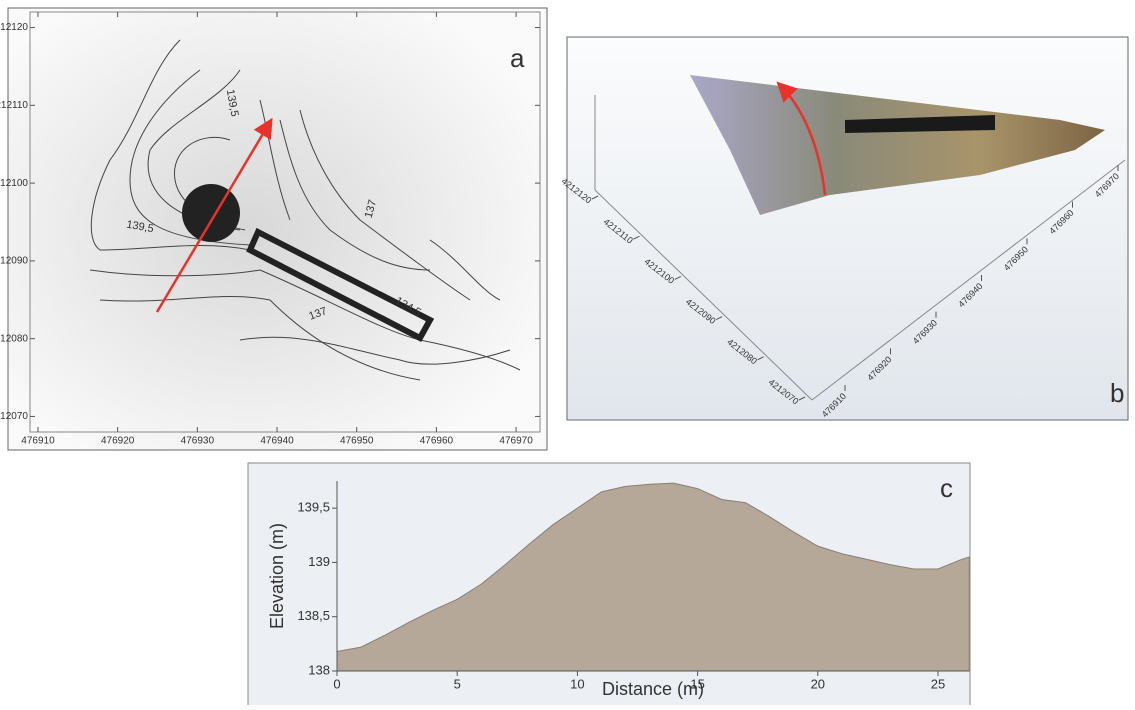 Image resolution: width=1135 pixels, height=710 pixels. I want to click on panel-label: b, so click(1117, 393).